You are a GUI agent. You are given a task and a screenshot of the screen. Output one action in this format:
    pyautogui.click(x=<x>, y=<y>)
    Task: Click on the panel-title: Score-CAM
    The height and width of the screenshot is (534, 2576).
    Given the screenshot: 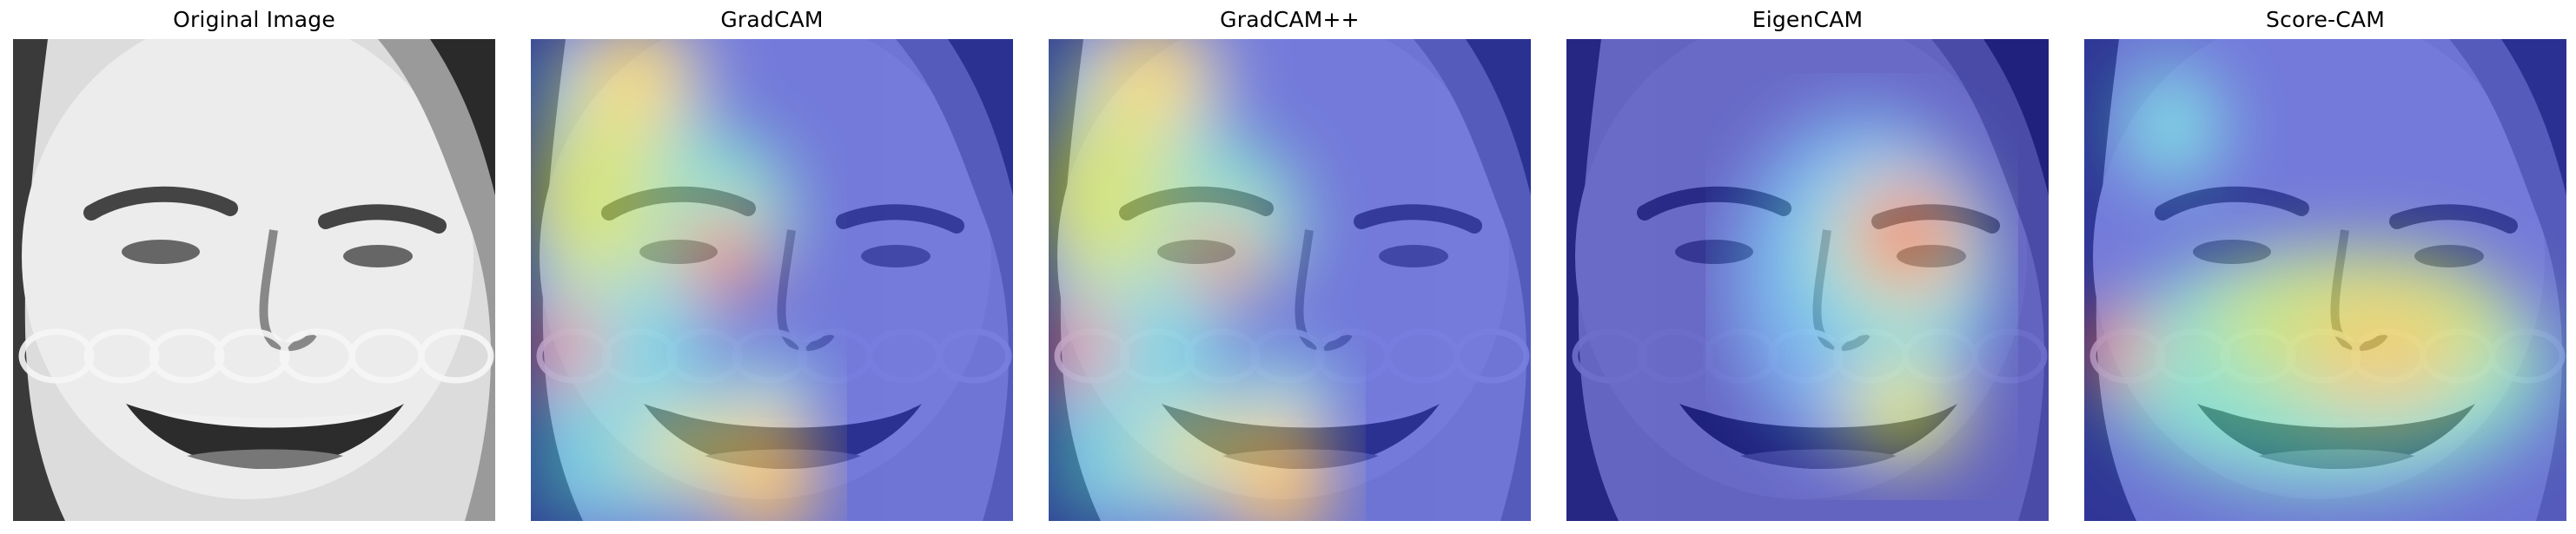 What is the action you would take?
    pyautogui.click(x=2325, y=20)
    